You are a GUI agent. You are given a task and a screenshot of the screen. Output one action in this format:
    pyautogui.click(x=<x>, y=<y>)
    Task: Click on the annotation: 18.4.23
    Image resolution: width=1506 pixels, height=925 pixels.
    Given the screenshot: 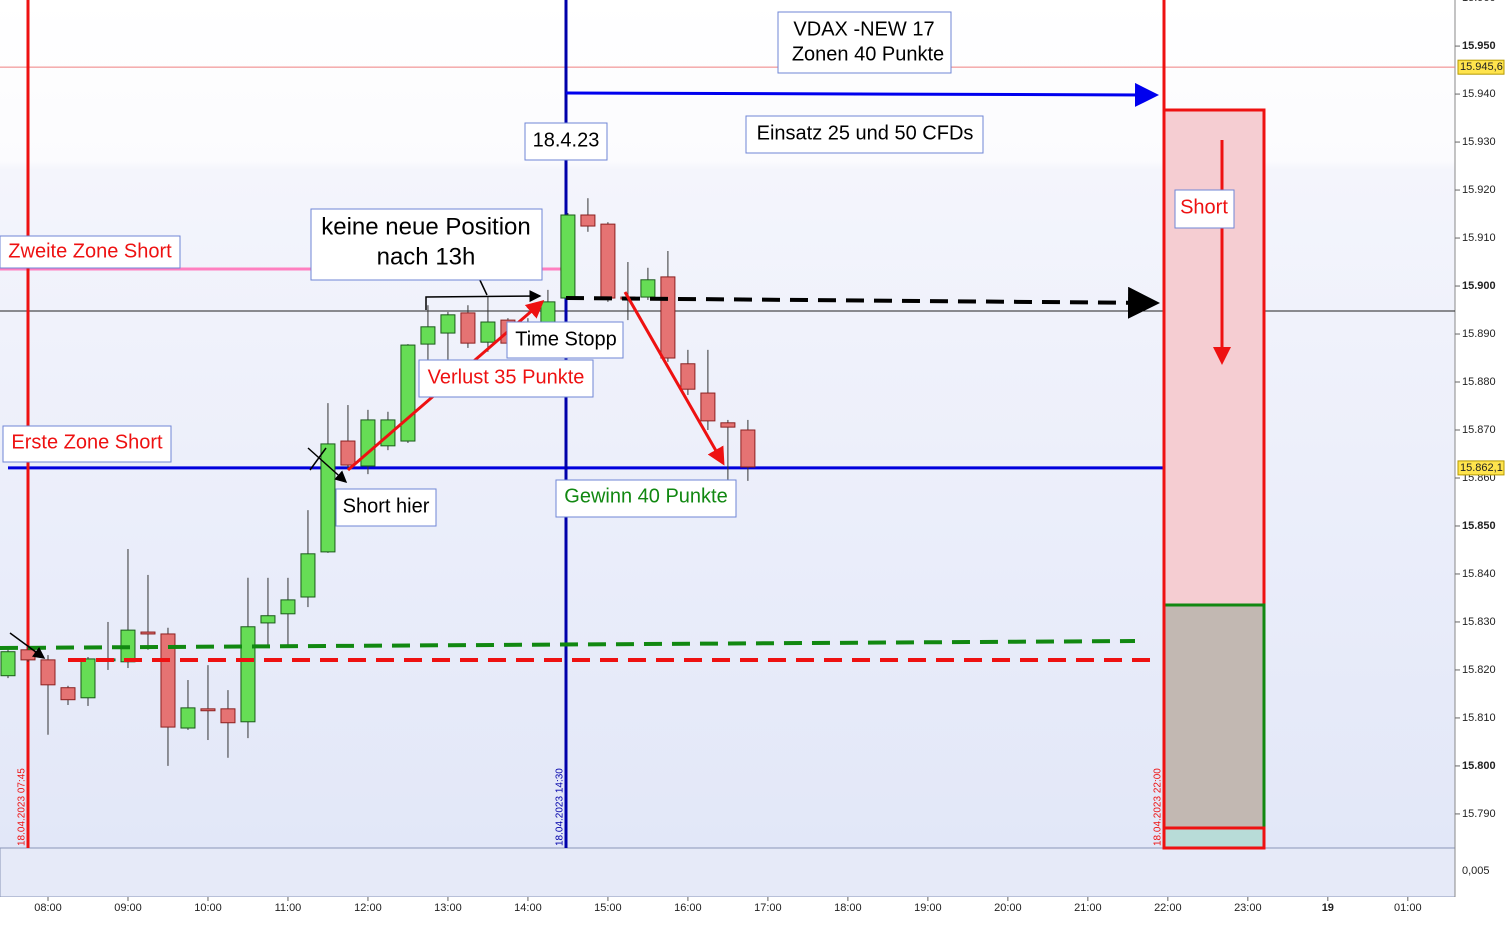 What is the action you would take?
    pyautogui.click(x=566, y=140)
    